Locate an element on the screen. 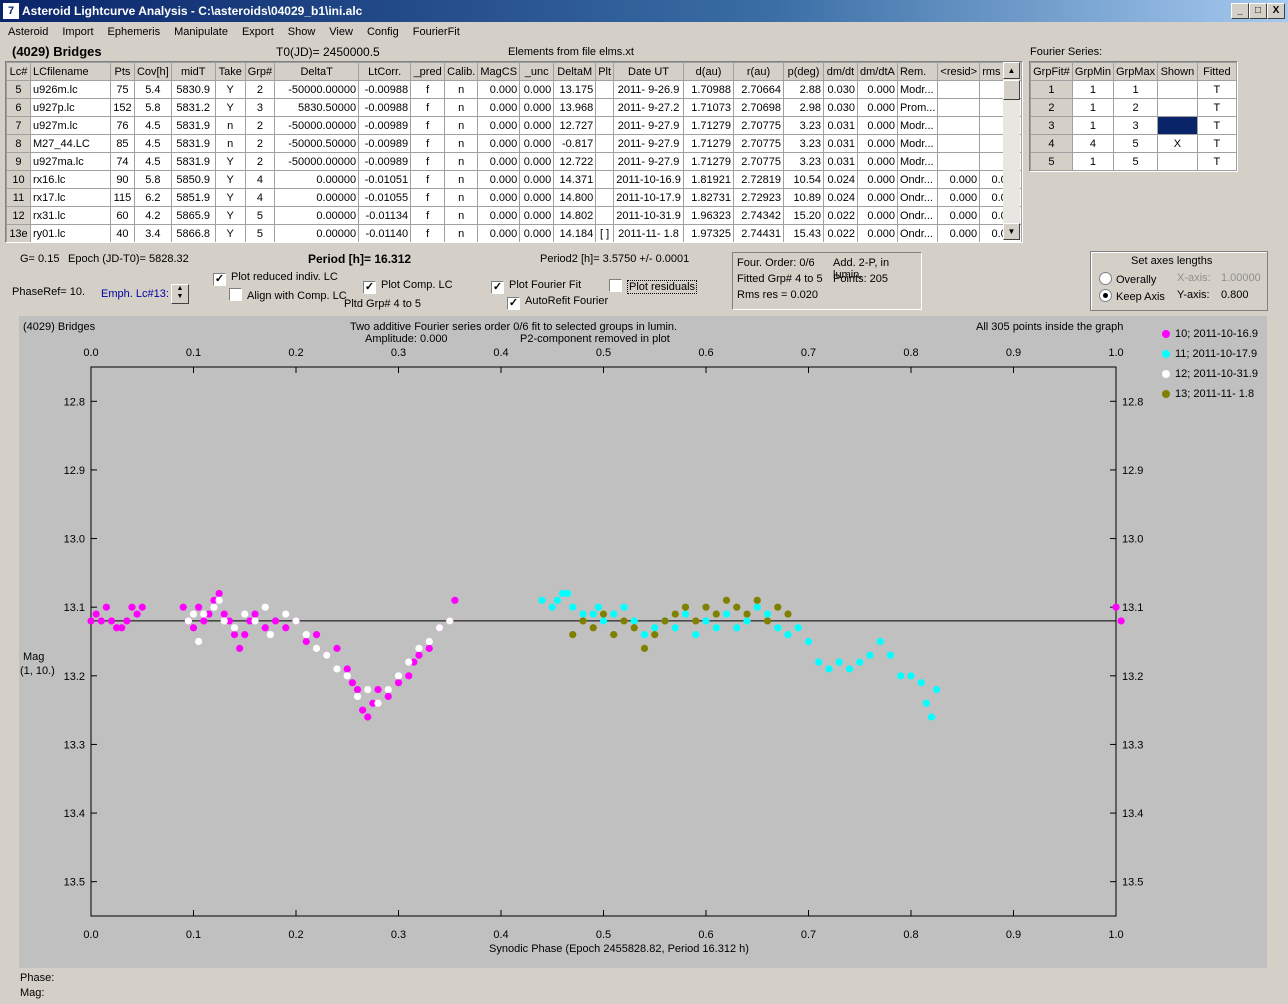 The height and width of the screenshot is (1004, 1288). y-tick-label-right: 12.8 is located at coordinates (1132, 402).